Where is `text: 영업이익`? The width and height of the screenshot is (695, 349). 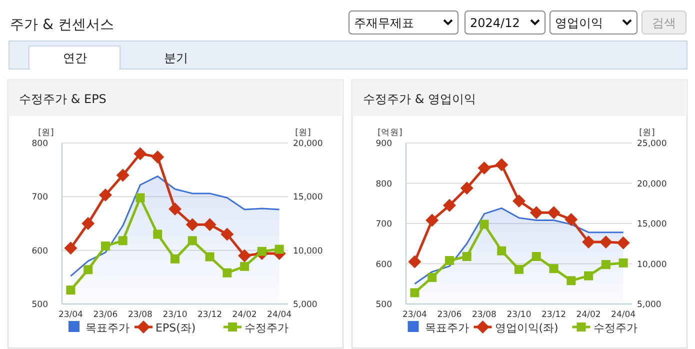
text: 영업이익 is located at coordinates (579, 23).